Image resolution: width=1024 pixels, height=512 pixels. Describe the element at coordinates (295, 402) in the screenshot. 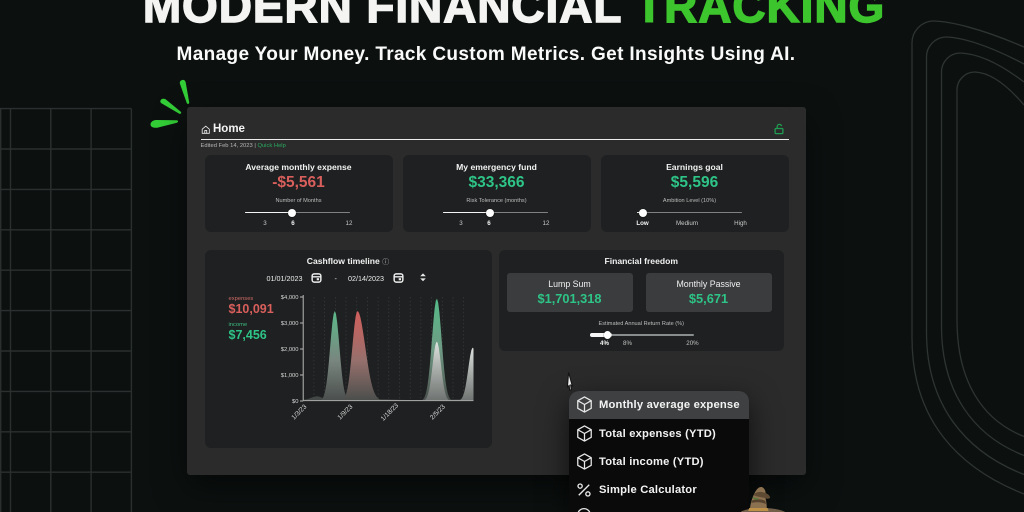

I see `svg-text: $0` at that location.